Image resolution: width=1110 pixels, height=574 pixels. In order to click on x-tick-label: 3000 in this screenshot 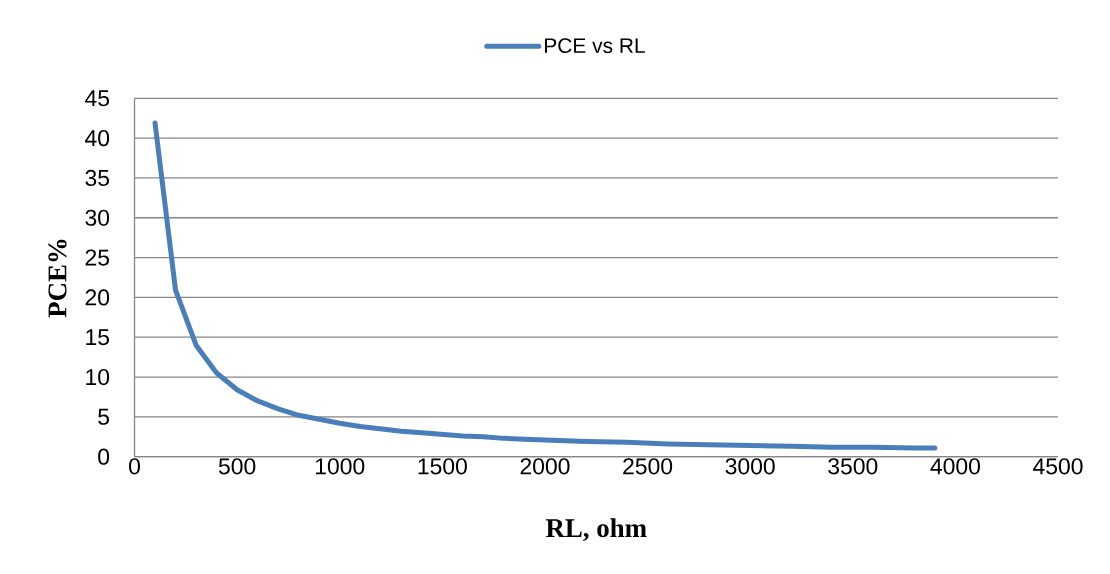, I will do `click(750, 466)`.